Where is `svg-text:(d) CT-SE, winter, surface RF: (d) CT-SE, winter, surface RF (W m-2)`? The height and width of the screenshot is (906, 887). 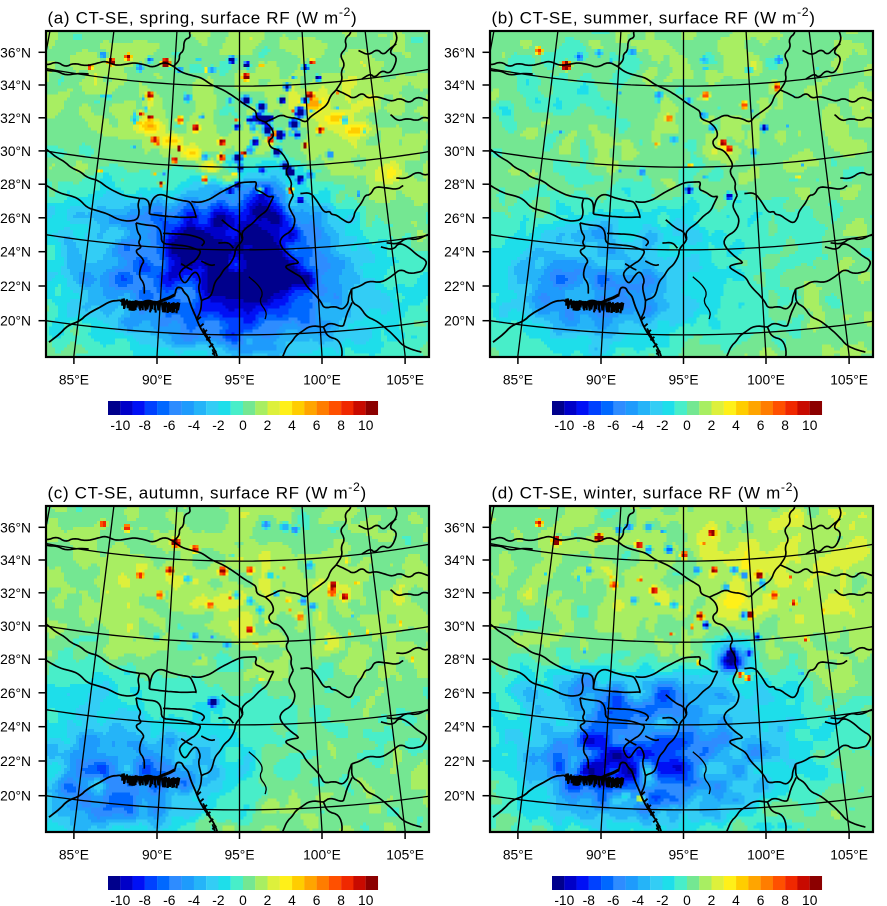 svg-text:(d) CT-SE, winter, surface RF: (d) CT-SE, winter, surface RF (W m-2) is located at coordinates (646, 491).